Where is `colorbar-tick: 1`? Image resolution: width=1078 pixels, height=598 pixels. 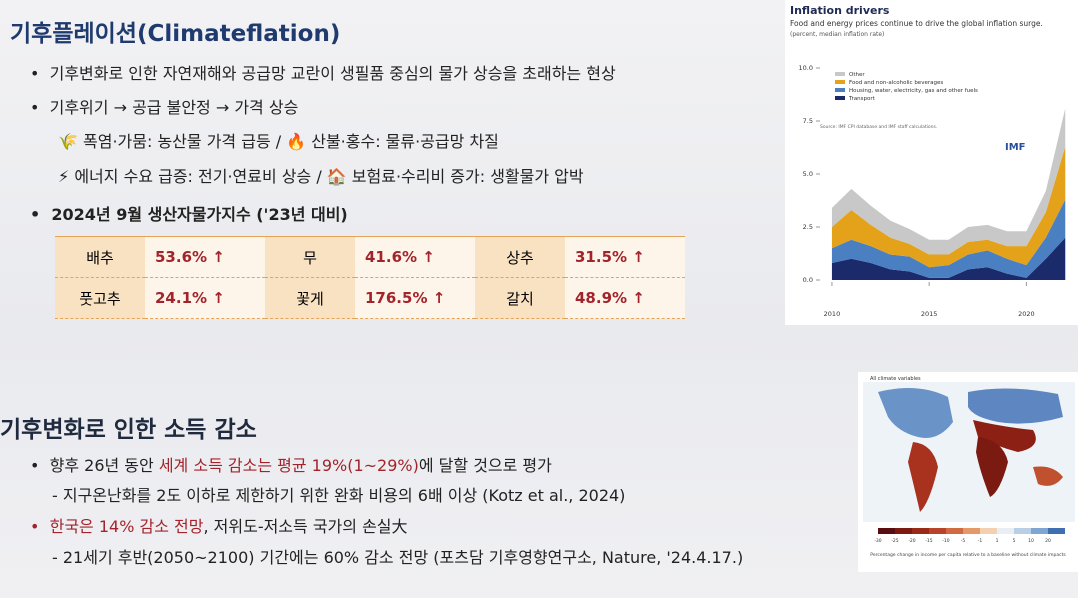 colorbar-tick: 1 is located at coordinates (997, 541).